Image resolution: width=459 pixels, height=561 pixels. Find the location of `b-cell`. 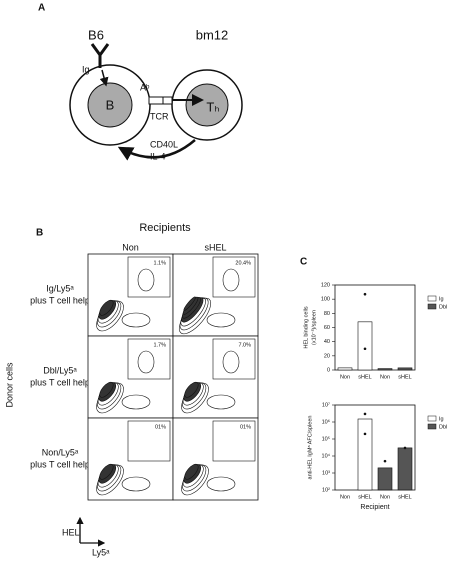

b-cell is located at coordinates (110, 105).